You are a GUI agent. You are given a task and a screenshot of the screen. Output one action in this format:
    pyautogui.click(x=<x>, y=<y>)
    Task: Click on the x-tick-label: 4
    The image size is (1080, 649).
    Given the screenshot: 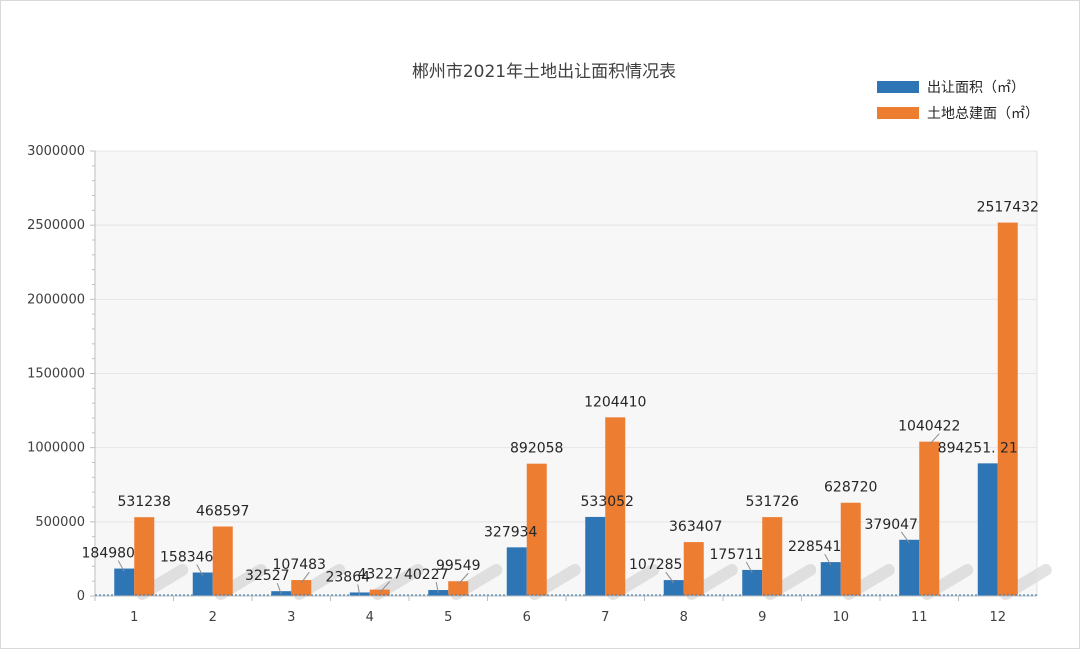 What is the action you would take?
    pyautogui.click(x=370, y=617)
    